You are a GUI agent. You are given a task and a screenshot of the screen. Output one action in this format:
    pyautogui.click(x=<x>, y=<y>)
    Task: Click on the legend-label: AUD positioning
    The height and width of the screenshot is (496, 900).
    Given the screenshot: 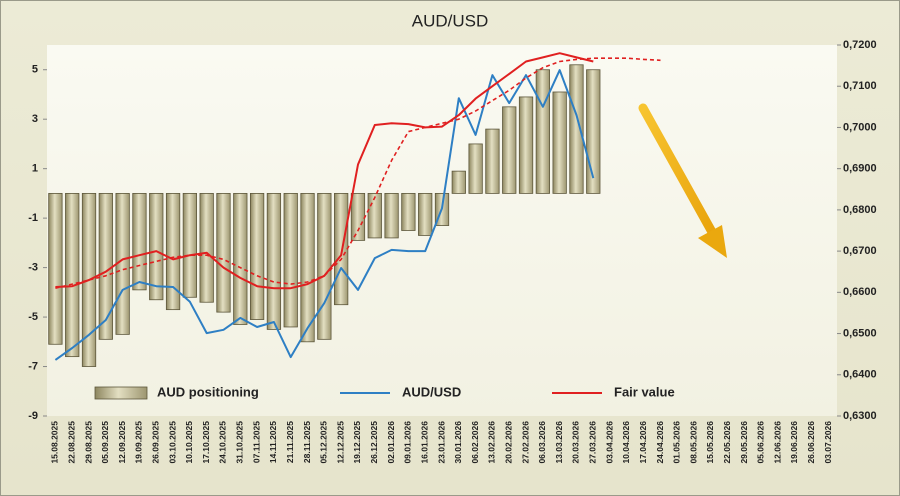 What is the action you would take?
    pyautogui.click(x=208, y=391)
    